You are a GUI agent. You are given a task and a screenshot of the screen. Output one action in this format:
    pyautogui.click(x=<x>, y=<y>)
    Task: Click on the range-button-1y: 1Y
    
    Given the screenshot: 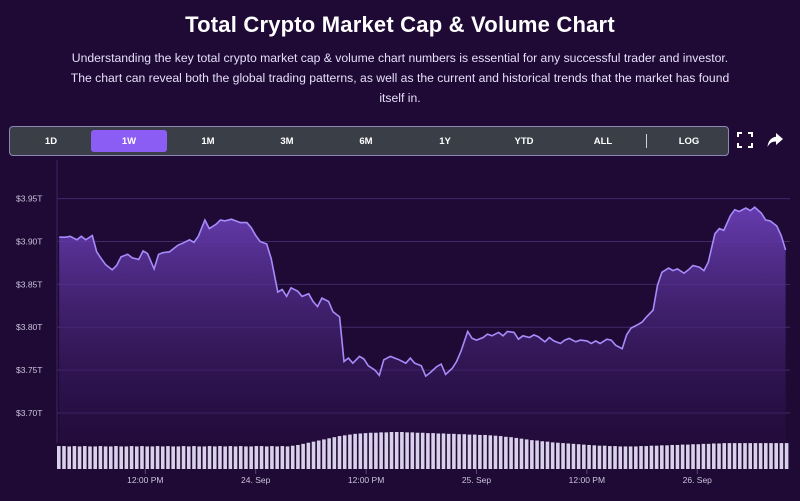 What is the action you would take?
    pyautogui.click(x=445, y=141)
    